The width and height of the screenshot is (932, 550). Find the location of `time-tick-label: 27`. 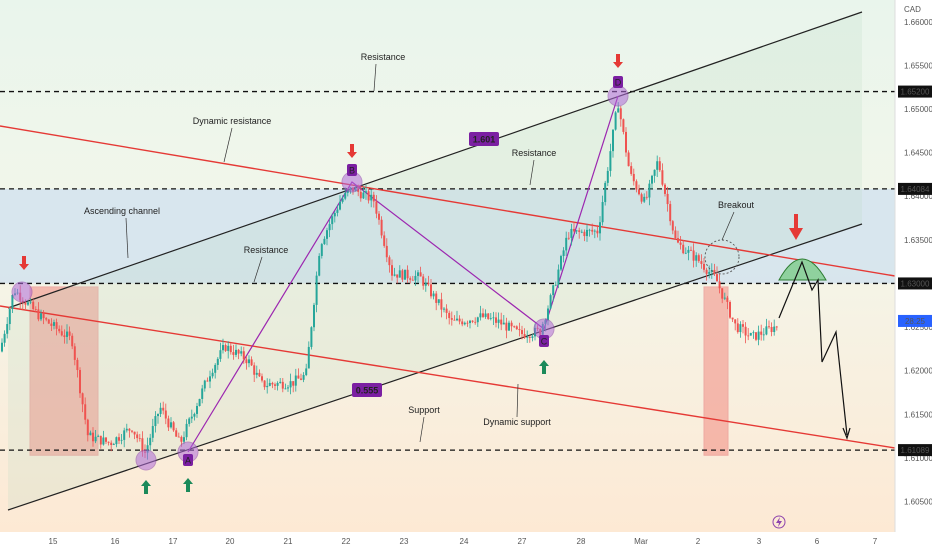

time-tick-label: 27 is located at coordinates (522, 541).